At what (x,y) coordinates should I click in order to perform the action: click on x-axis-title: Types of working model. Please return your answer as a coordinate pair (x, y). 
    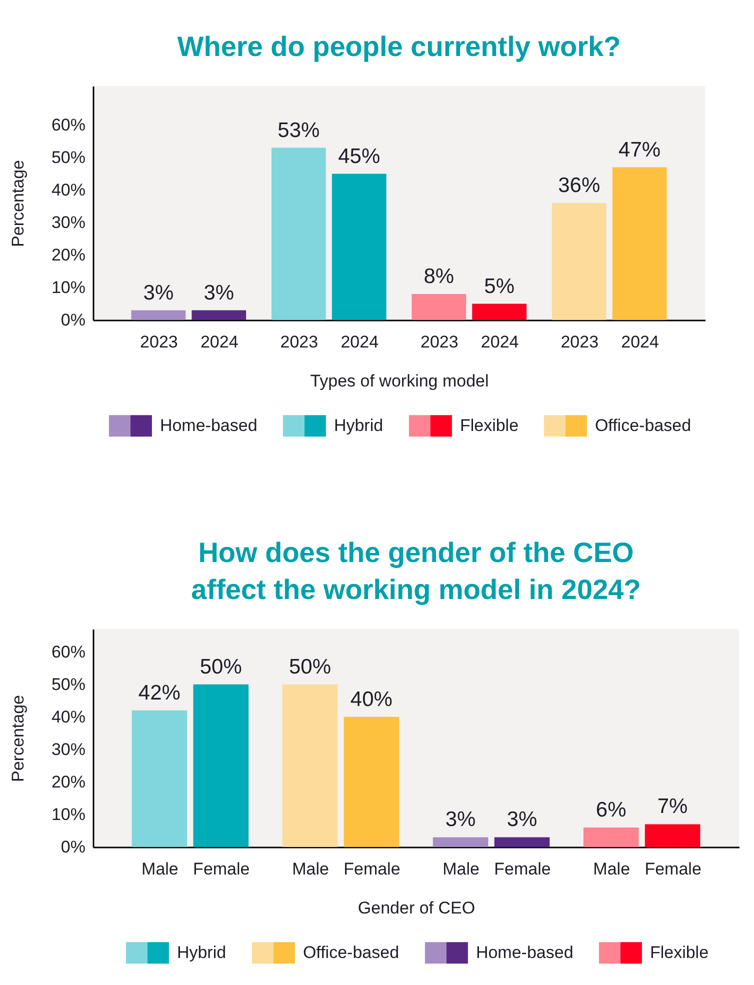
    Looking at the image, I should click on (399, 381).